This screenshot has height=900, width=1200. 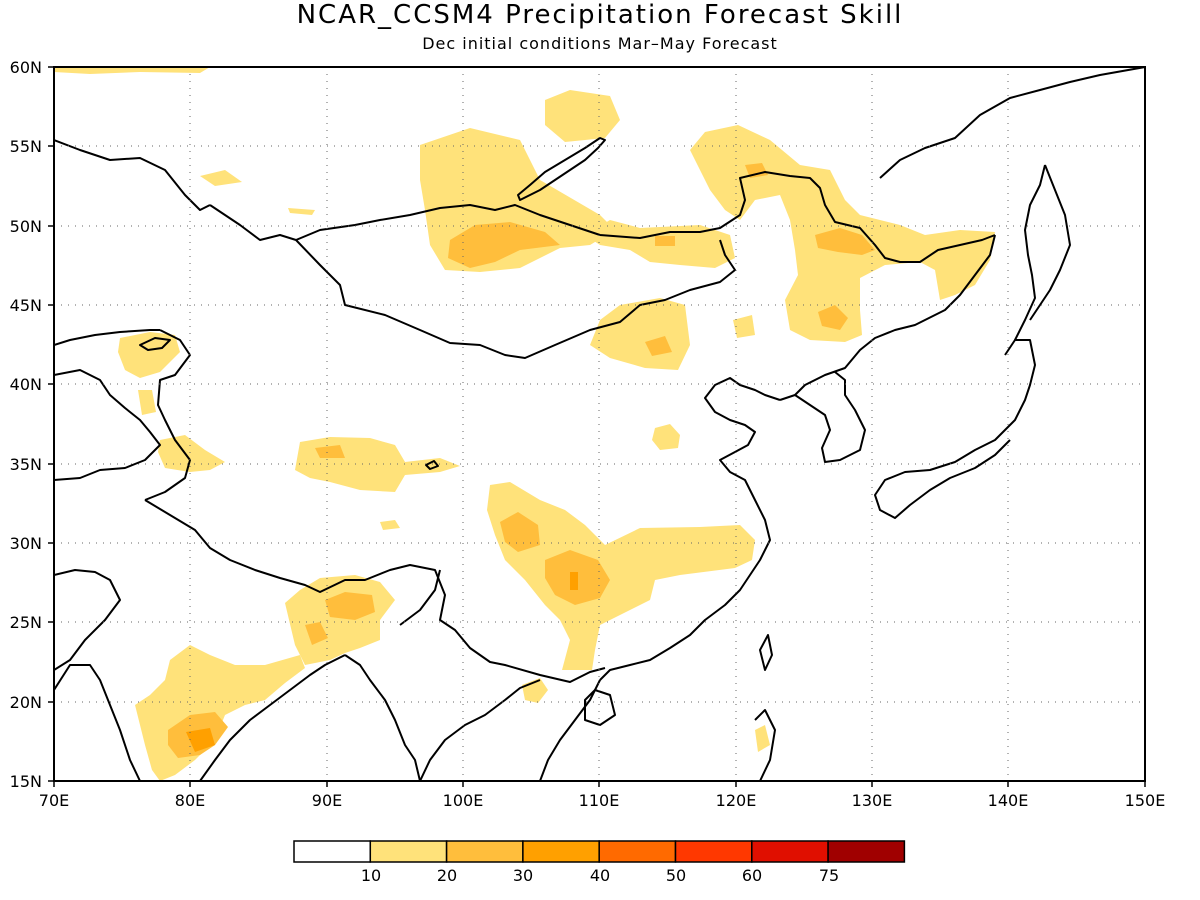 What do you see at coordinates (600, 875) in the screenshot?
I see `colorbar-label: 40` at bounding box center [600, 875].